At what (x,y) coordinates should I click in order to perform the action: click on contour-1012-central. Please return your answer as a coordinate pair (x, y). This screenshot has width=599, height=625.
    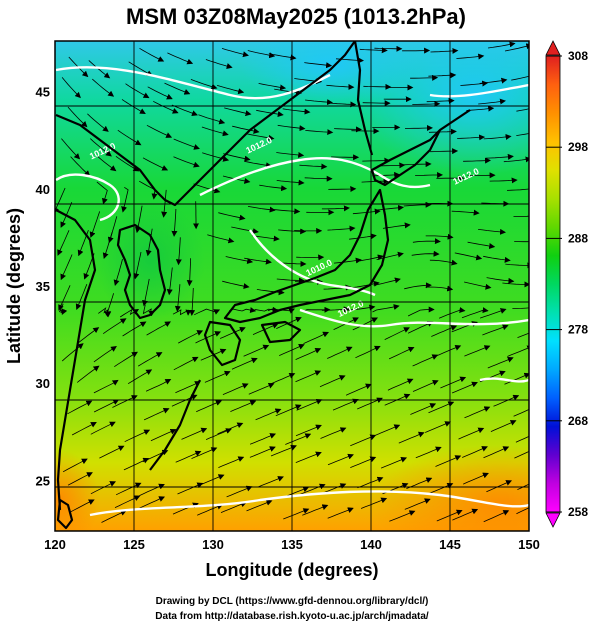
    Looking at the image, I should click on (315, 176).